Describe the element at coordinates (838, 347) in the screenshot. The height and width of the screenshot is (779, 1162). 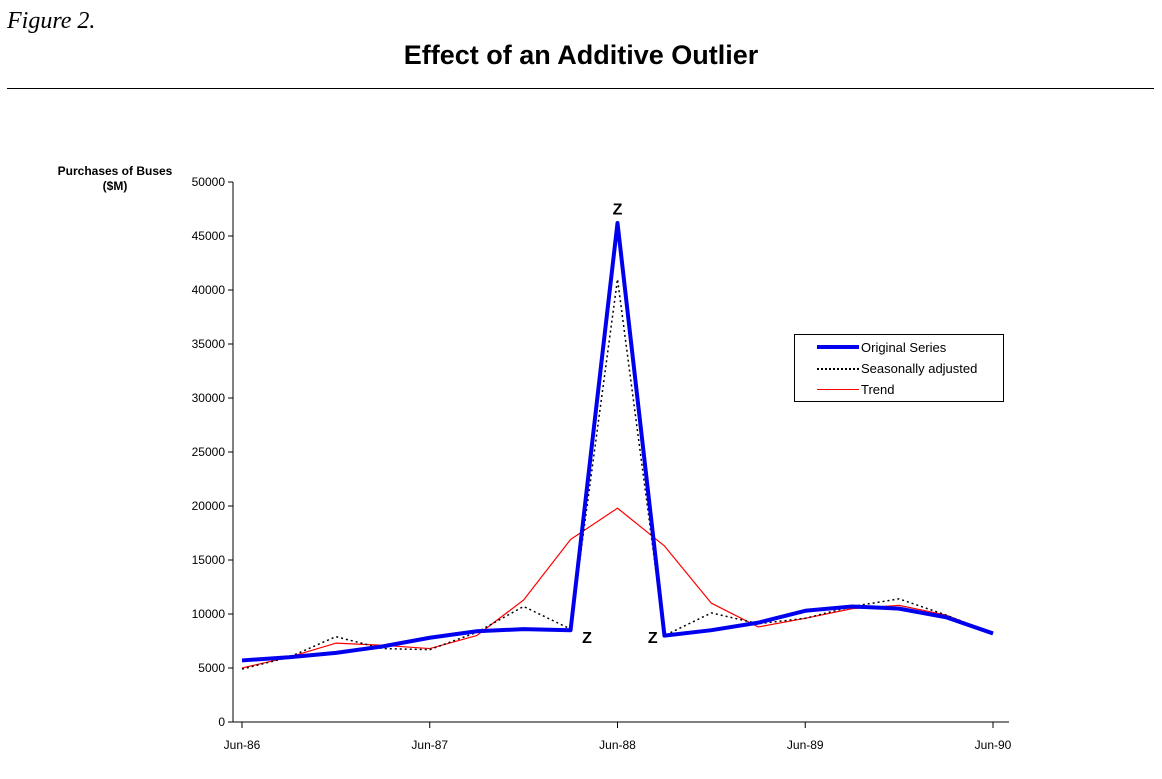
I see `legend-swatch-original-series` at that location.